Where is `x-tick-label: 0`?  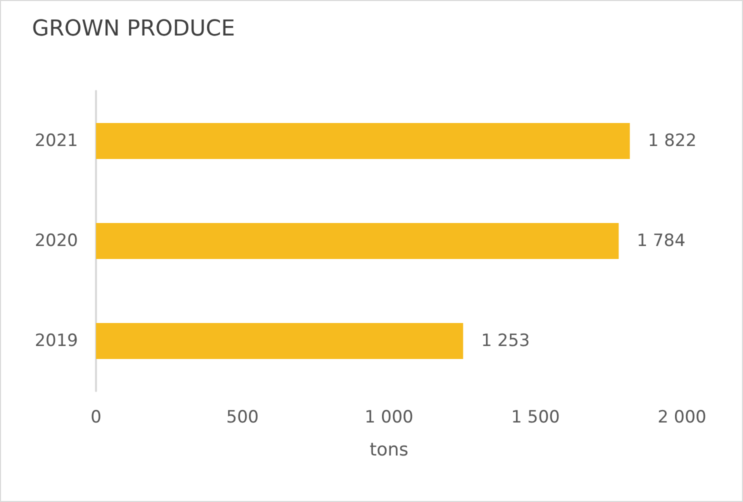 x-tick-label: 0 is located at coordinates (96, 418).